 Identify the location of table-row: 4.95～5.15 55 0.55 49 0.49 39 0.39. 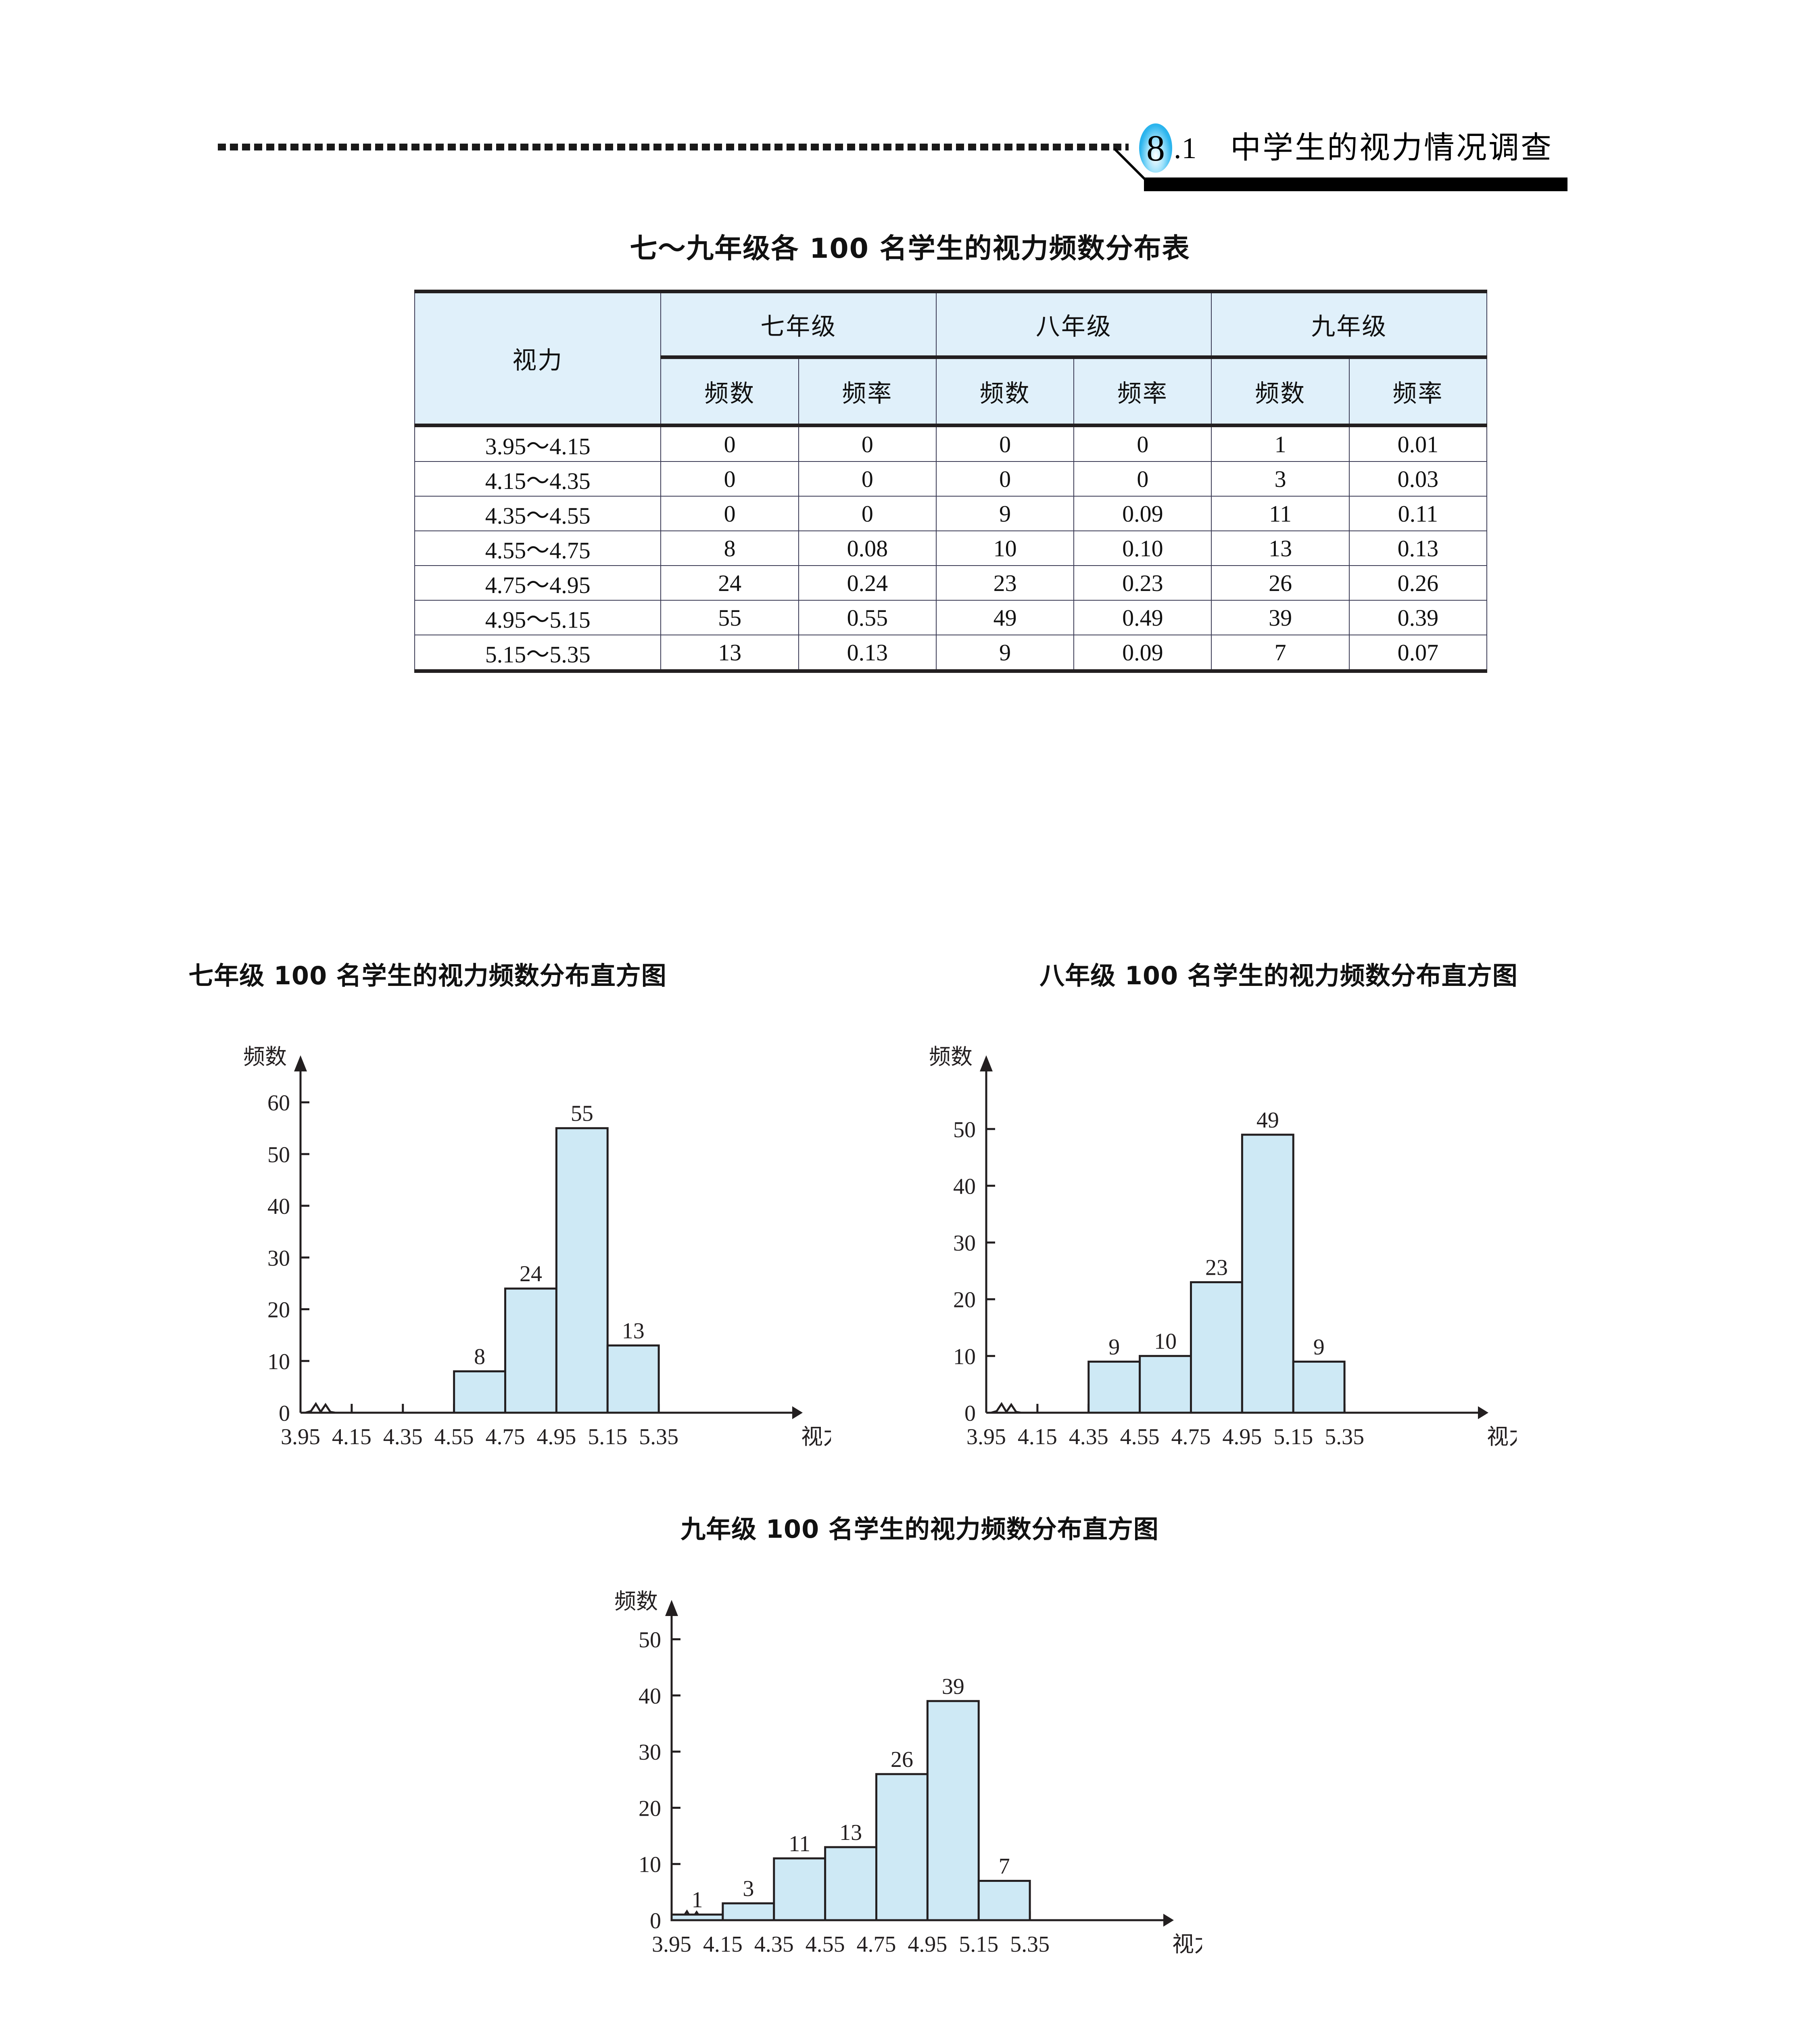
(951, 617).